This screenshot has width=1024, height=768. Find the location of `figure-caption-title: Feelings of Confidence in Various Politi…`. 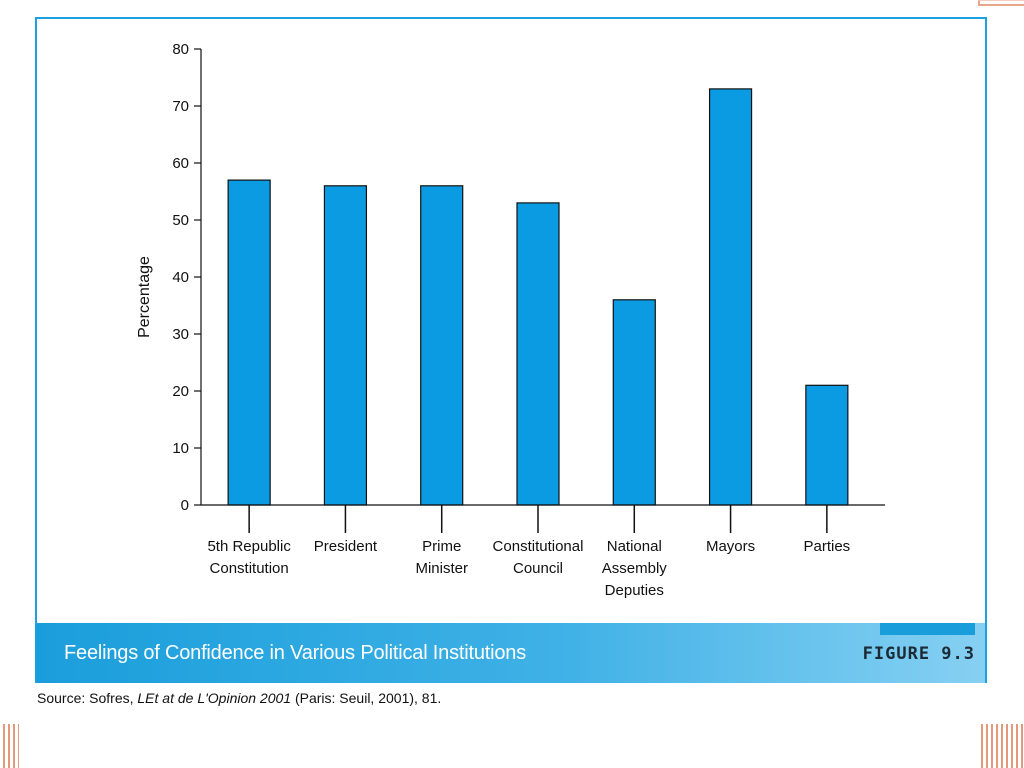

figure-caption-title: Feelings of Confidence in Various Politi… is located at coordinates (295, 653).